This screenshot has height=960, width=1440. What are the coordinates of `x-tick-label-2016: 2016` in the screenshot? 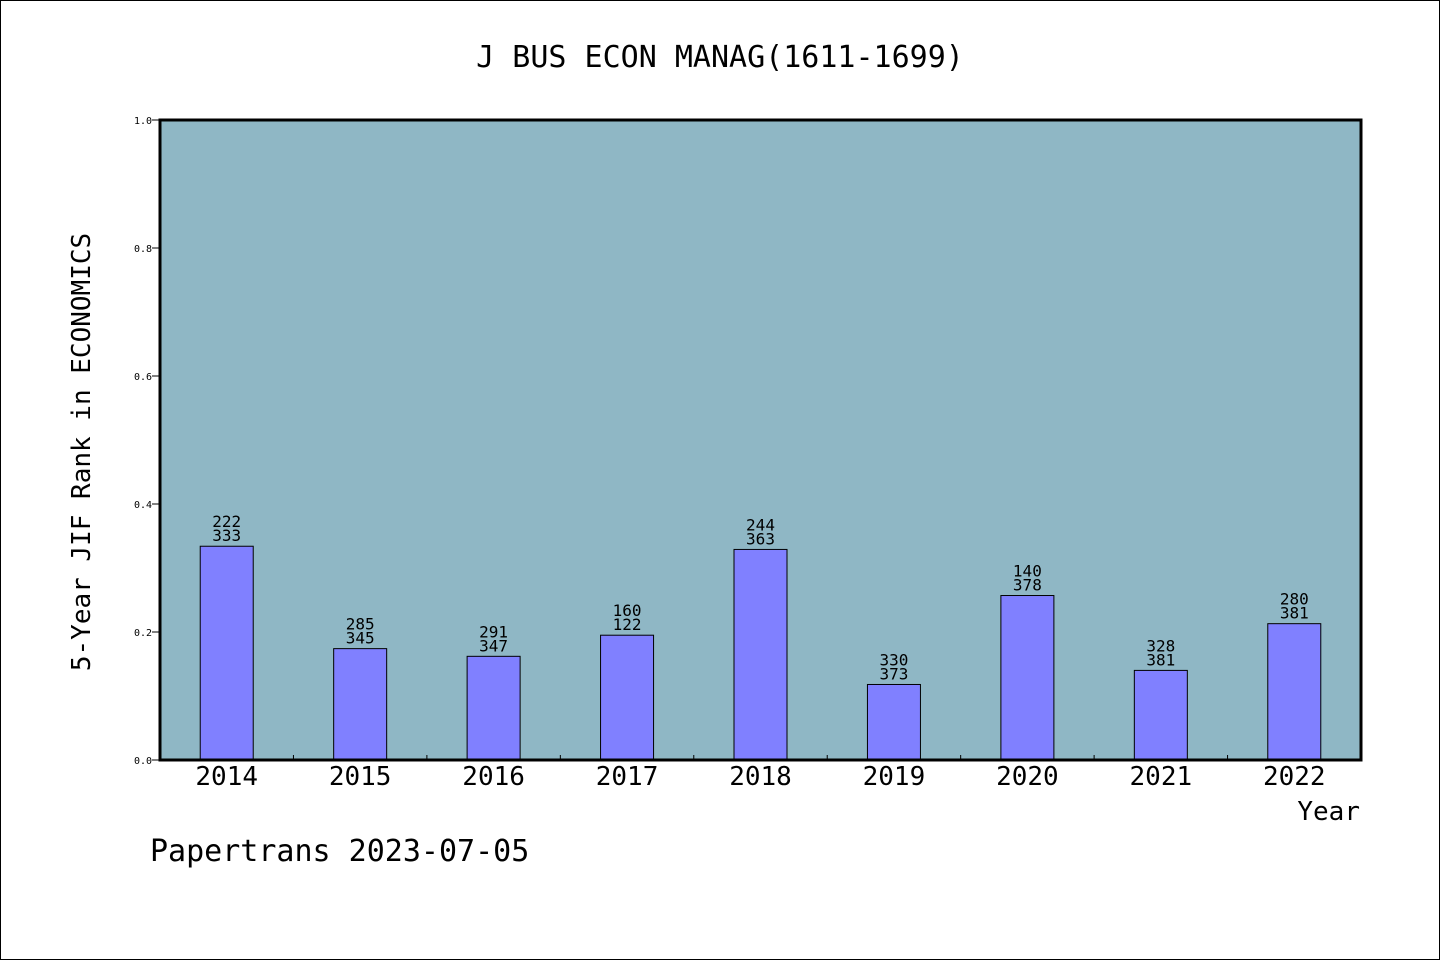 It's located at (493, 777).